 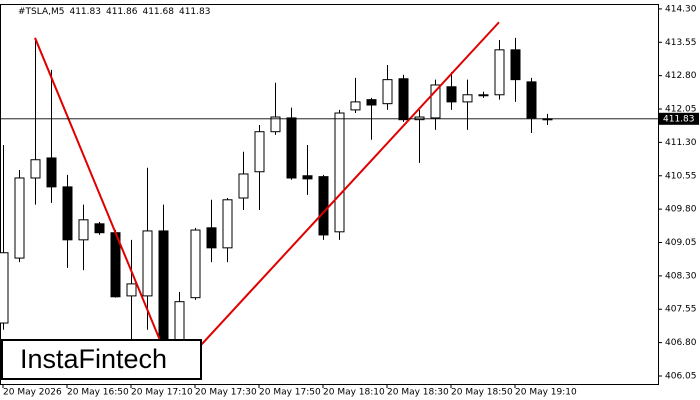 What do you see at coordinates (32, 393) in the screenshot?
I see `x-tick-label: 20 May 2026` at bounding box center [32, 393].